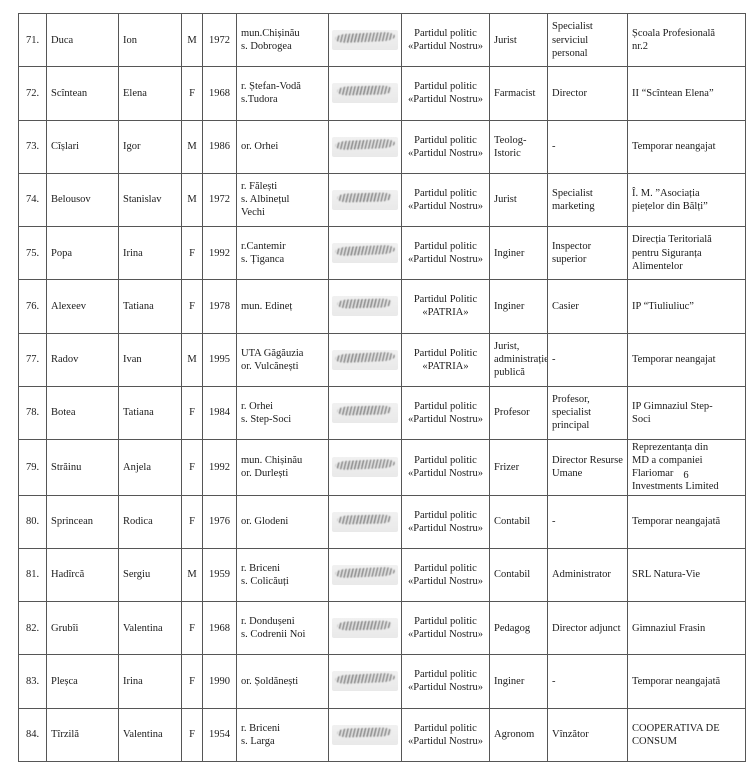  I want to click on cell-profession: Teolog- Istoric, so click(518, 146).